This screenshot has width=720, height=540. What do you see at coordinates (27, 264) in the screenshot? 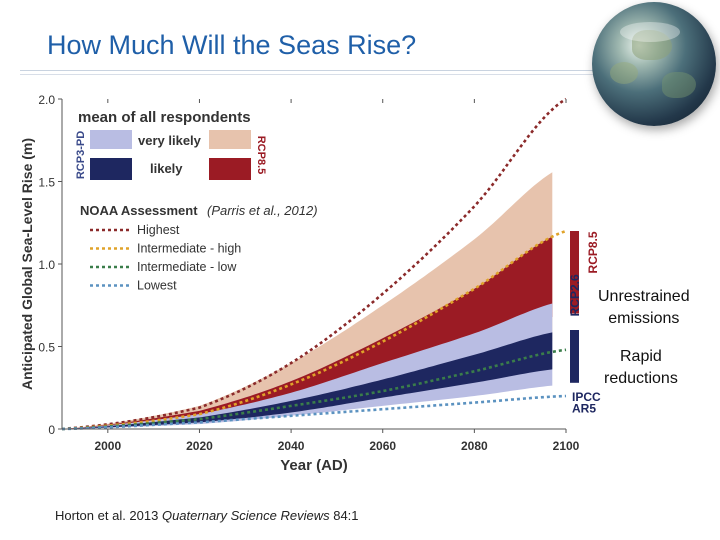
I see `y-axis-label: Anticipated Global Sea-Level Rise (m)` at bounding box center [27, 264].